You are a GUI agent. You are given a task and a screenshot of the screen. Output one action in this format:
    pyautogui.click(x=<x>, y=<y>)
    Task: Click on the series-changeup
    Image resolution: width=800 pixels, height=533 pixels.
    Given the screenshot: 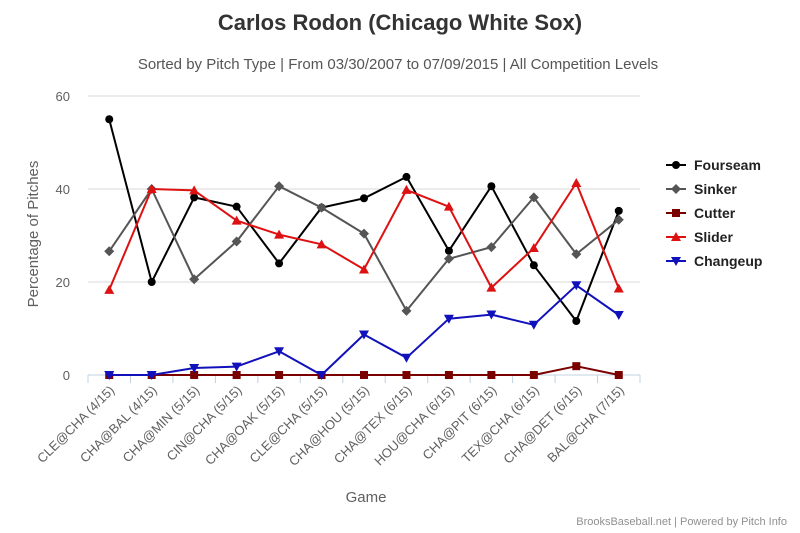 What is the action you would take?
    pyautogui.click(x=364, y=330)
    